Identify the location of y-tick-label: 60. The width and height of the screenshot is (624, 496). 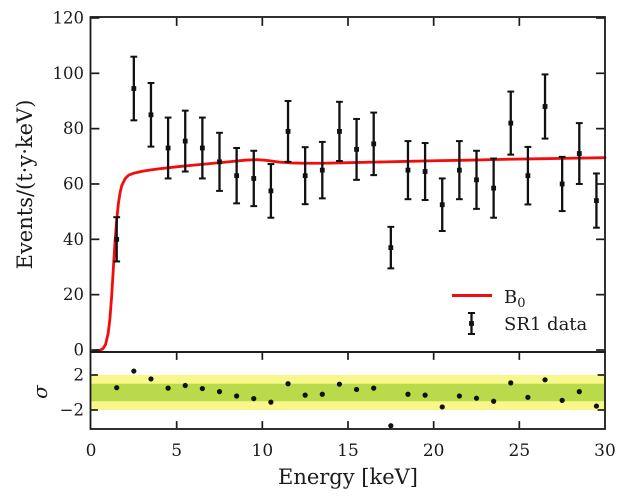
(73, 183).